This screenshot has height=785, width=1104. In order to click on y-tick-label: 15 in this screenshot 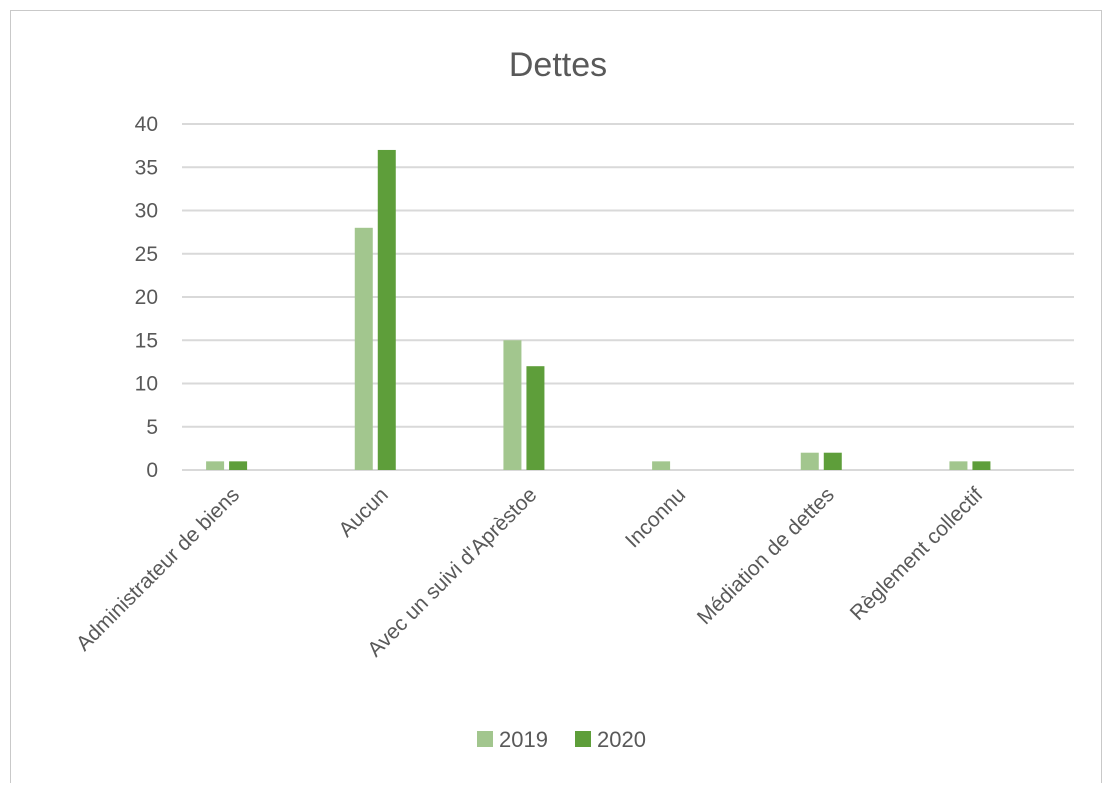, I will do `click(146, 340)`.